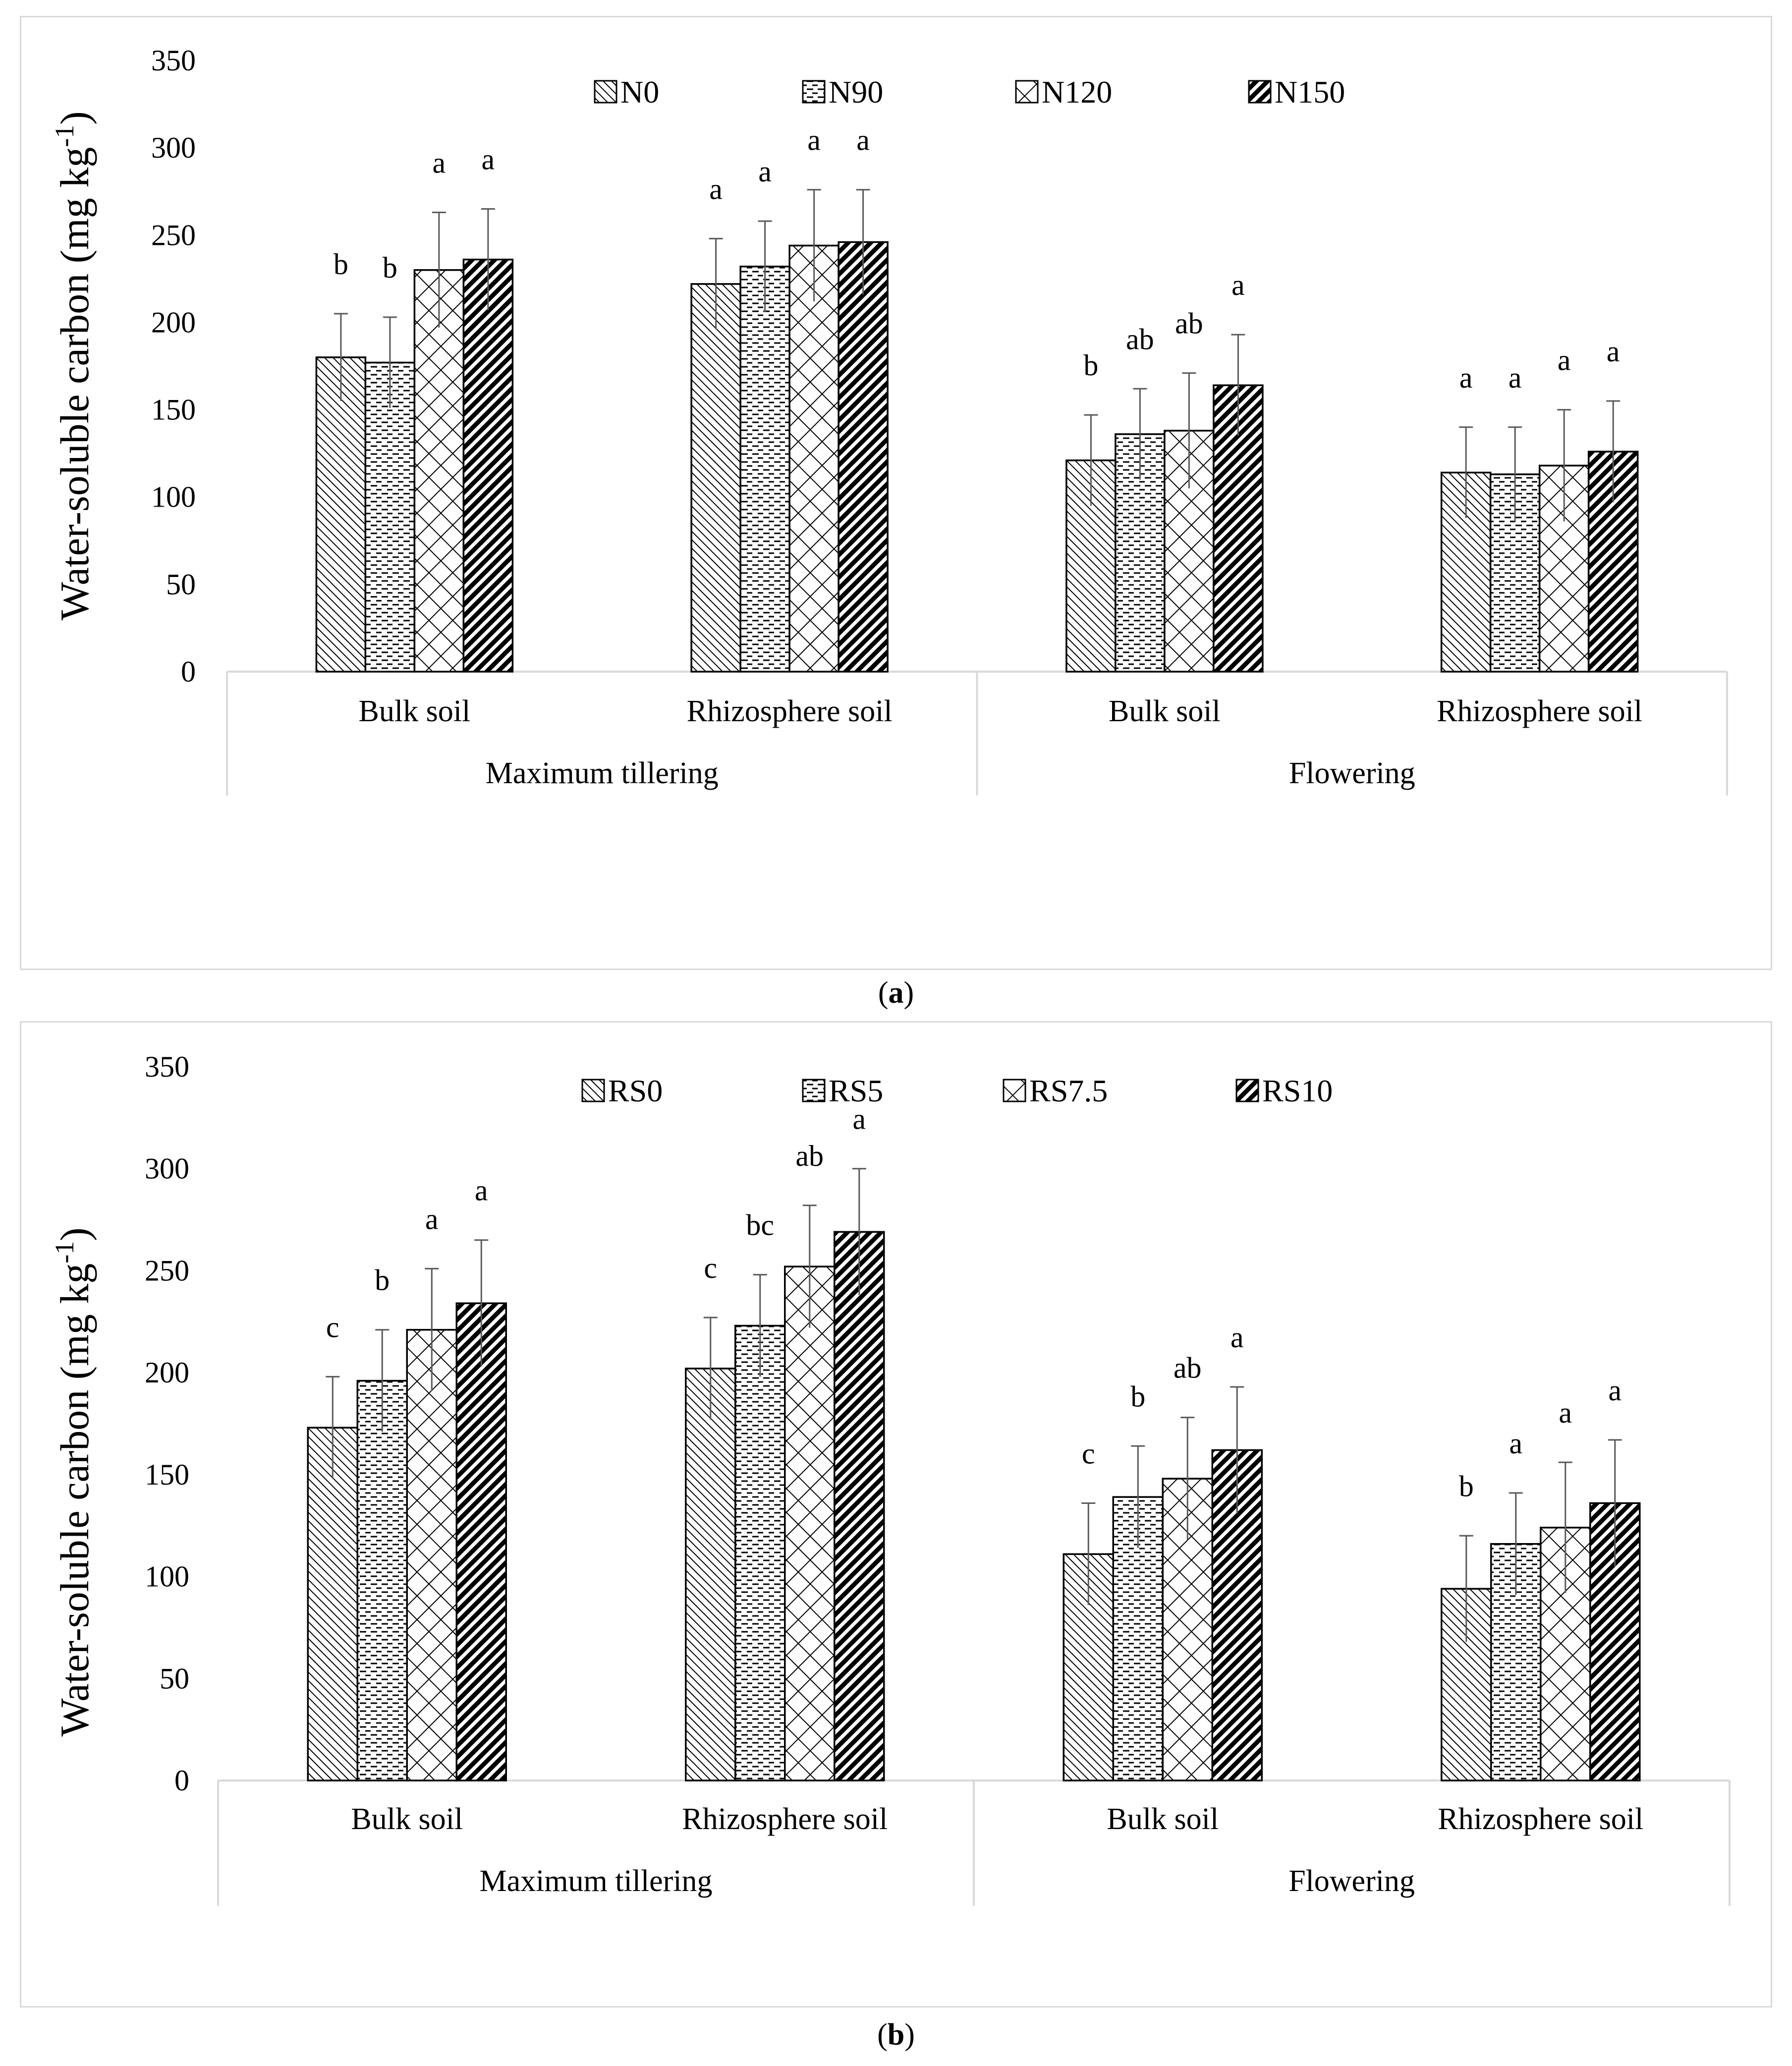 The width and height of the screenshot is (1792, 2066). What do you see at coordinates (856, 92) in the screenshot?
I see `legend-label: N90` at bounding box center [856, 92].